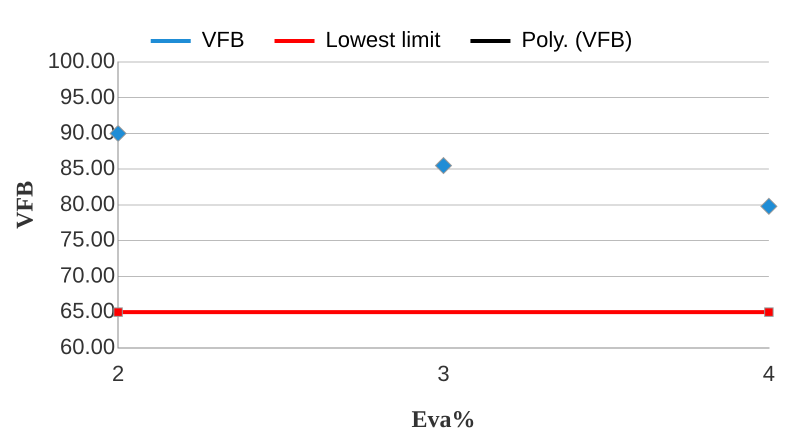 This screenshot has width=789, height=439. I want to click on y-tick-label: 90.00, so click(88, 132).